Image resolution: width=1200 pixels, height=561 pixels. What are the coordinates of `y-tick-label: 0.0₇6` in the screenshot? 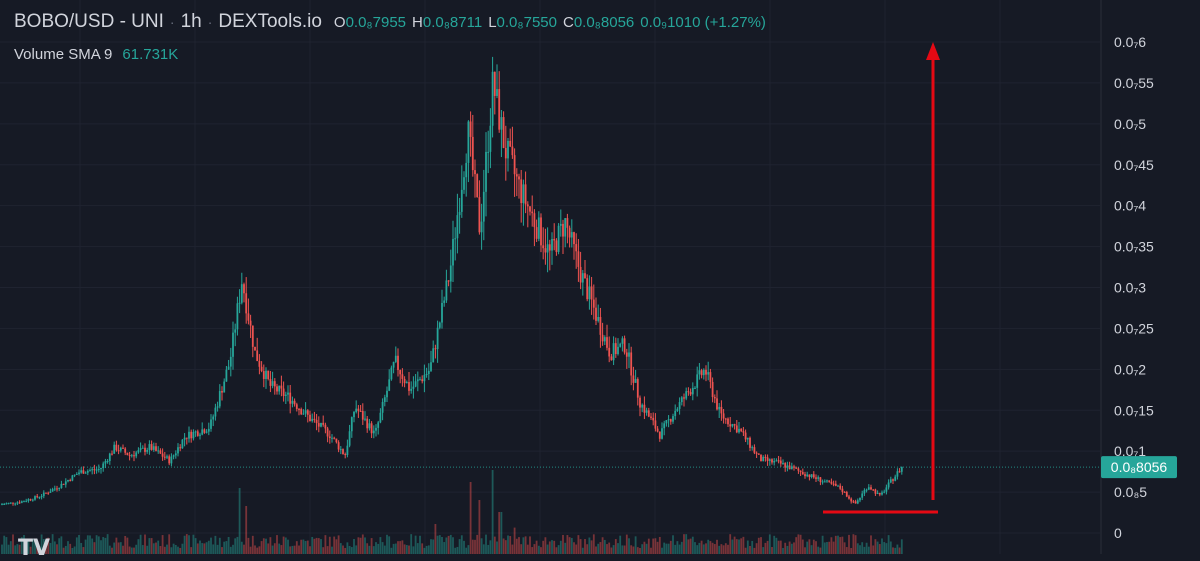 It's located at (1130, 42).